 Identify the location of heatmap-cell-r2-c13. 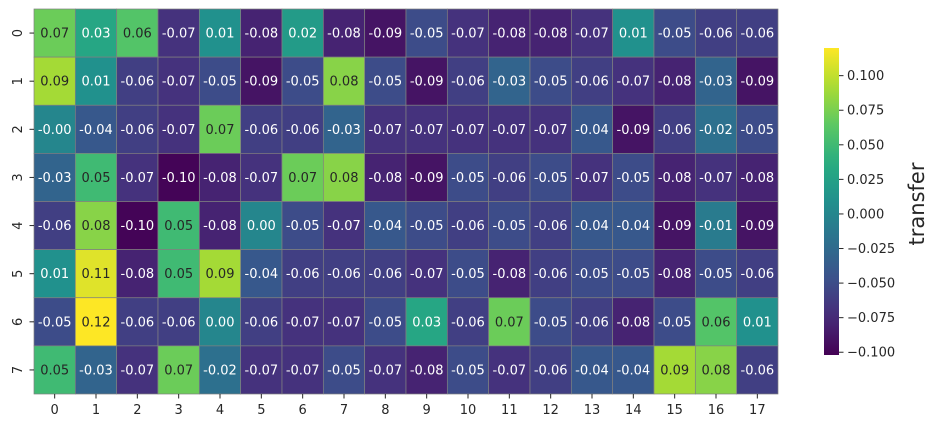
(592, 129).